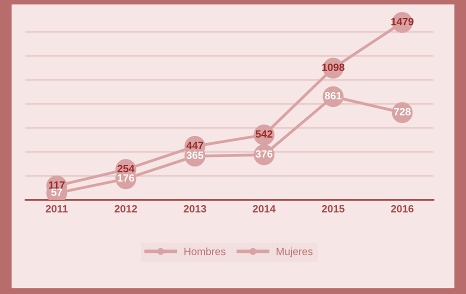 The width and height of the screenshot is (466, 294). What do you see at coordinates (333, 208) in the screenshot?
I see `x-tick-label: 2015` at bounding box center [333, 208].